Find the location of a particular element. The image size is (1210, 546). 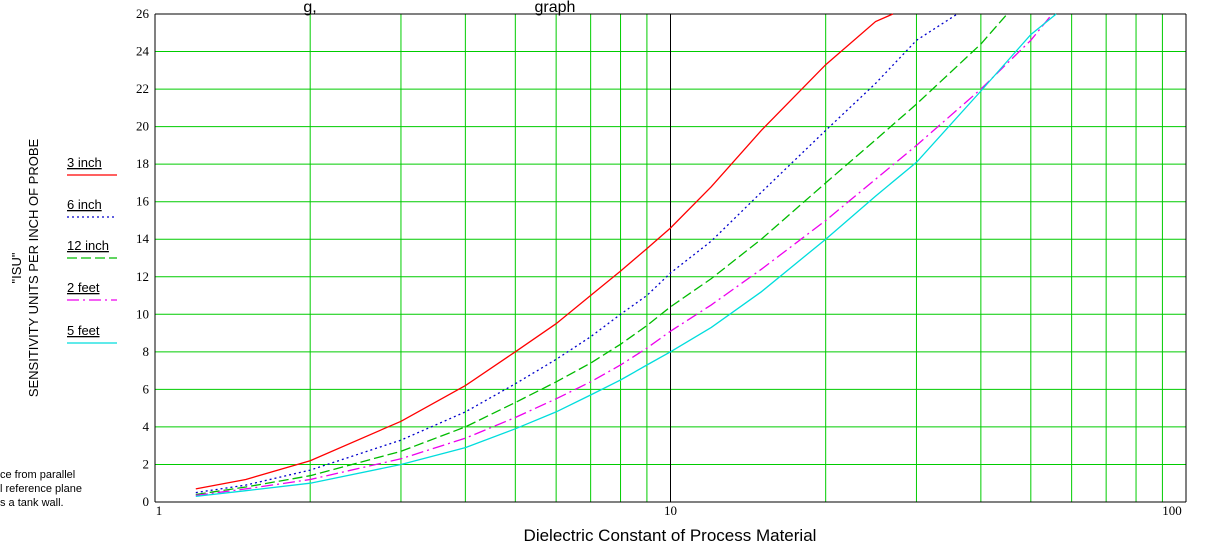

legend-label-0: 3 inch is located at coordinates (84, 162).